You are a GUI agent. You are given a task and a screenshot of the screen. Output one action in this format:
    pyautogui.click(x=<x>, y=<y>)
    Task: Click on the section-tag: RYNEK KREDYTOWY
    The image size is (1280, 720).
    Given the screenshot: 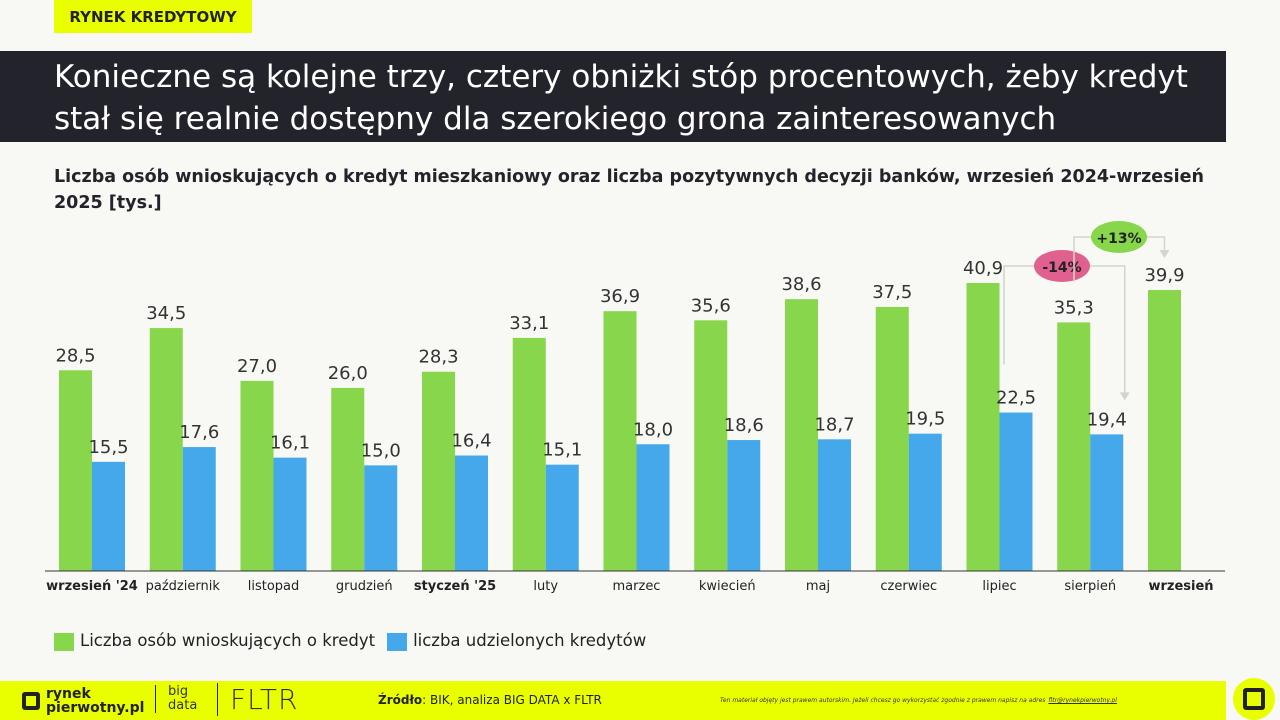 What is the action you would take?
    pyautogui.click(x=153, y=16)
    